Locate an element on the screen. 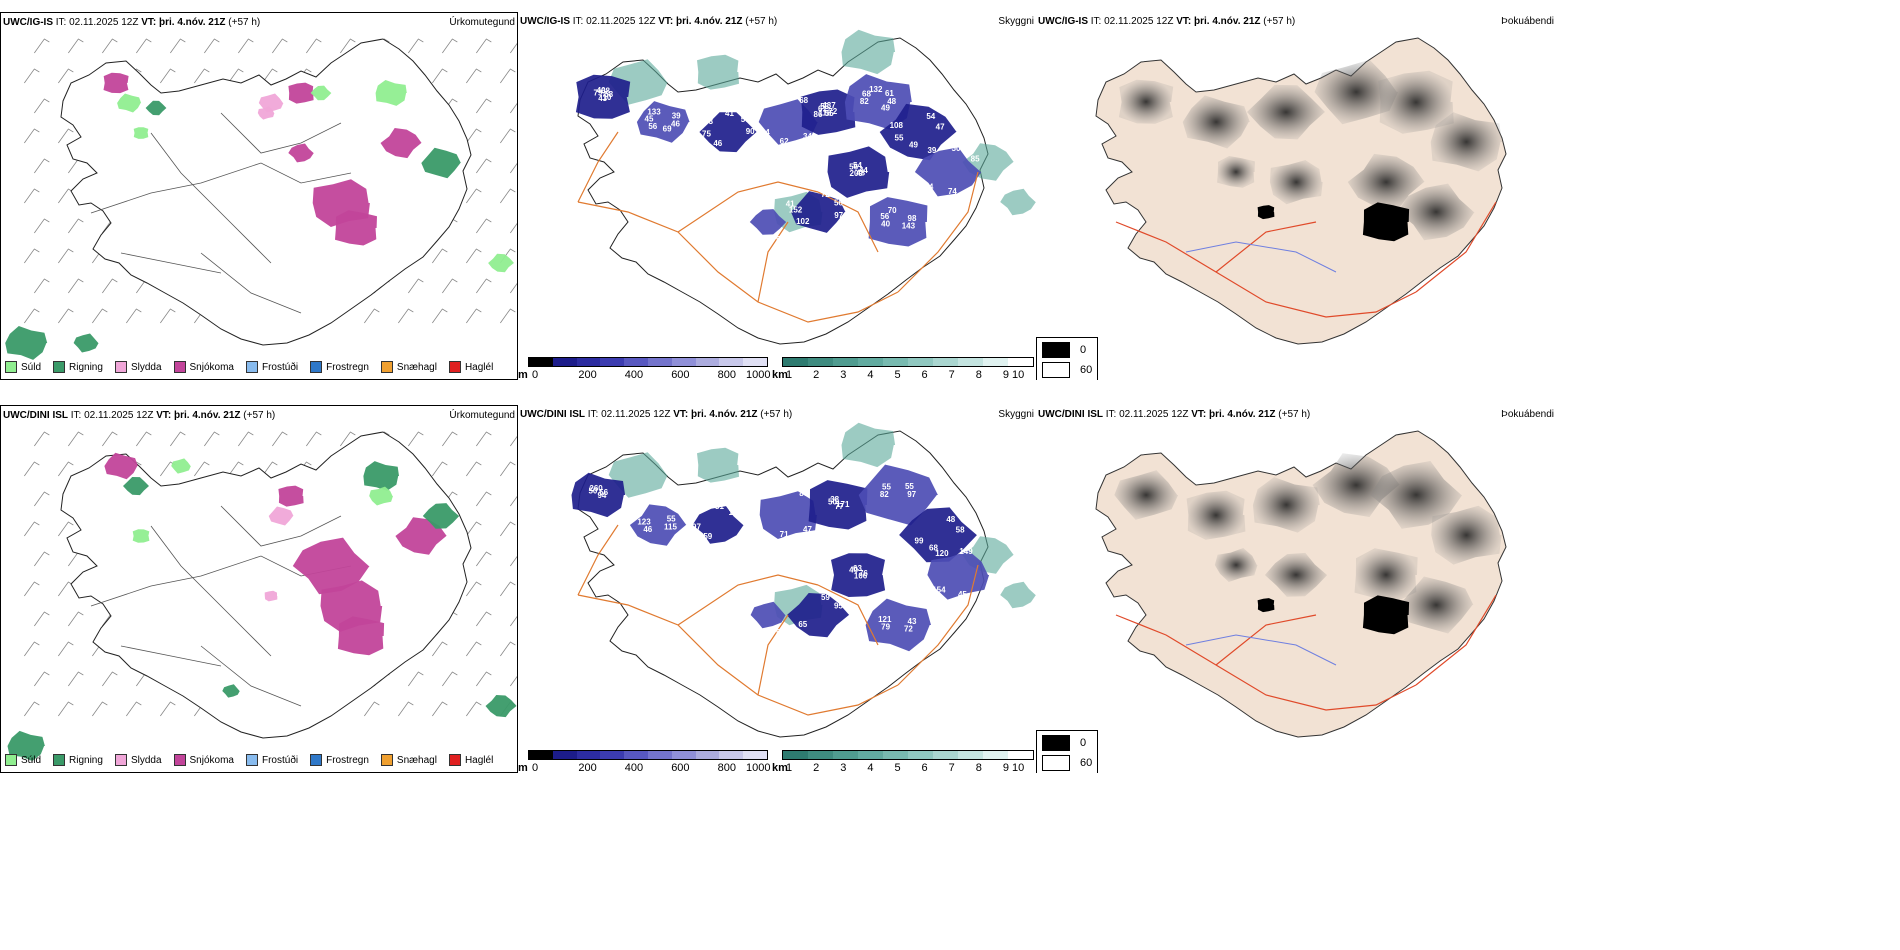 The image size is (1900, 950). colorbar-tick: 1000 is located at coordinates (758, 767).